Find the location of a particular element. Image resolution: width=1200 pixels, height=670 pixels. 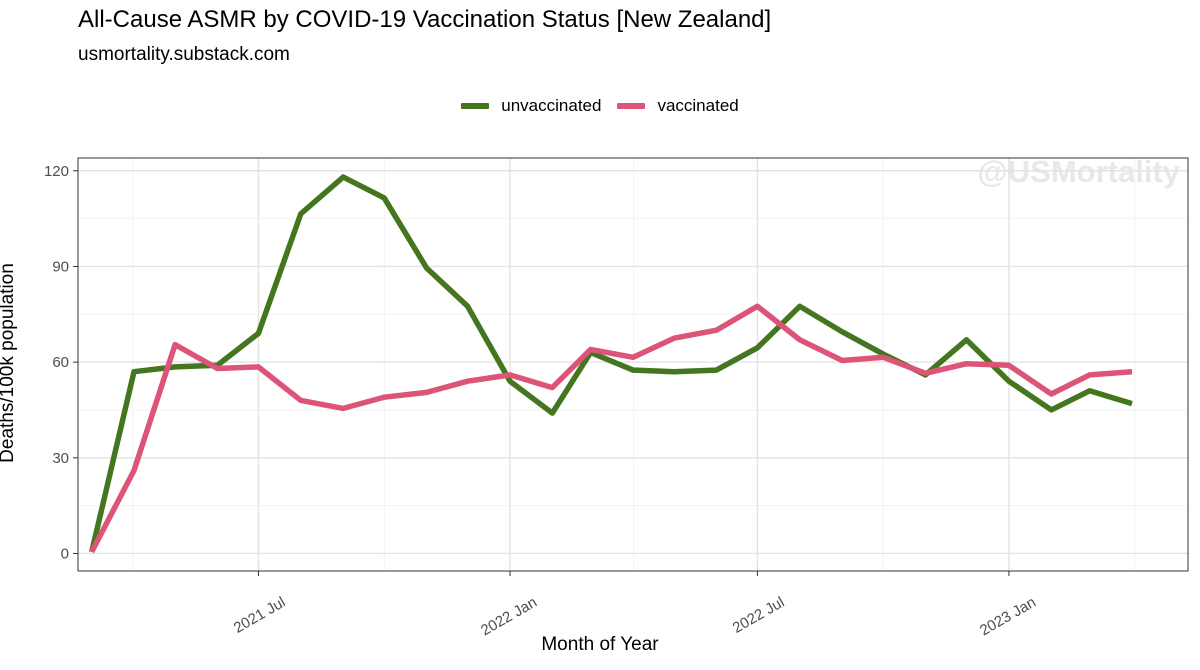

legend-item-unvaccinated: unvaccinated is located at coordinates (531, 106).